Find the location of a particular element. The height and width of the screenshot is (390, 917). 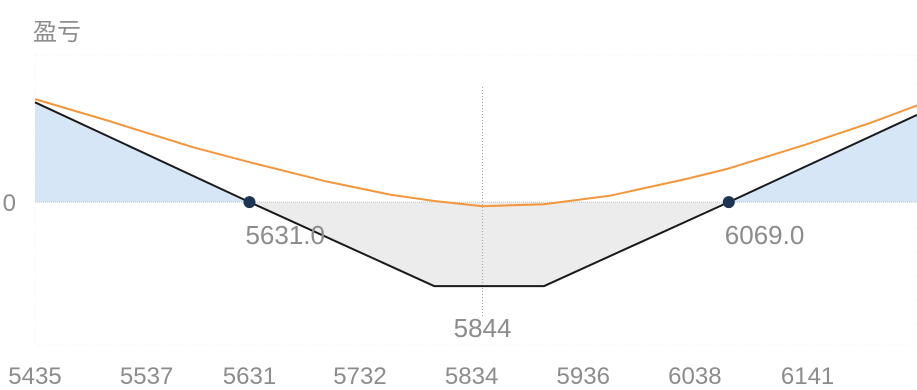

x-tick-label: 5732 is located at coordinates (359, 376).